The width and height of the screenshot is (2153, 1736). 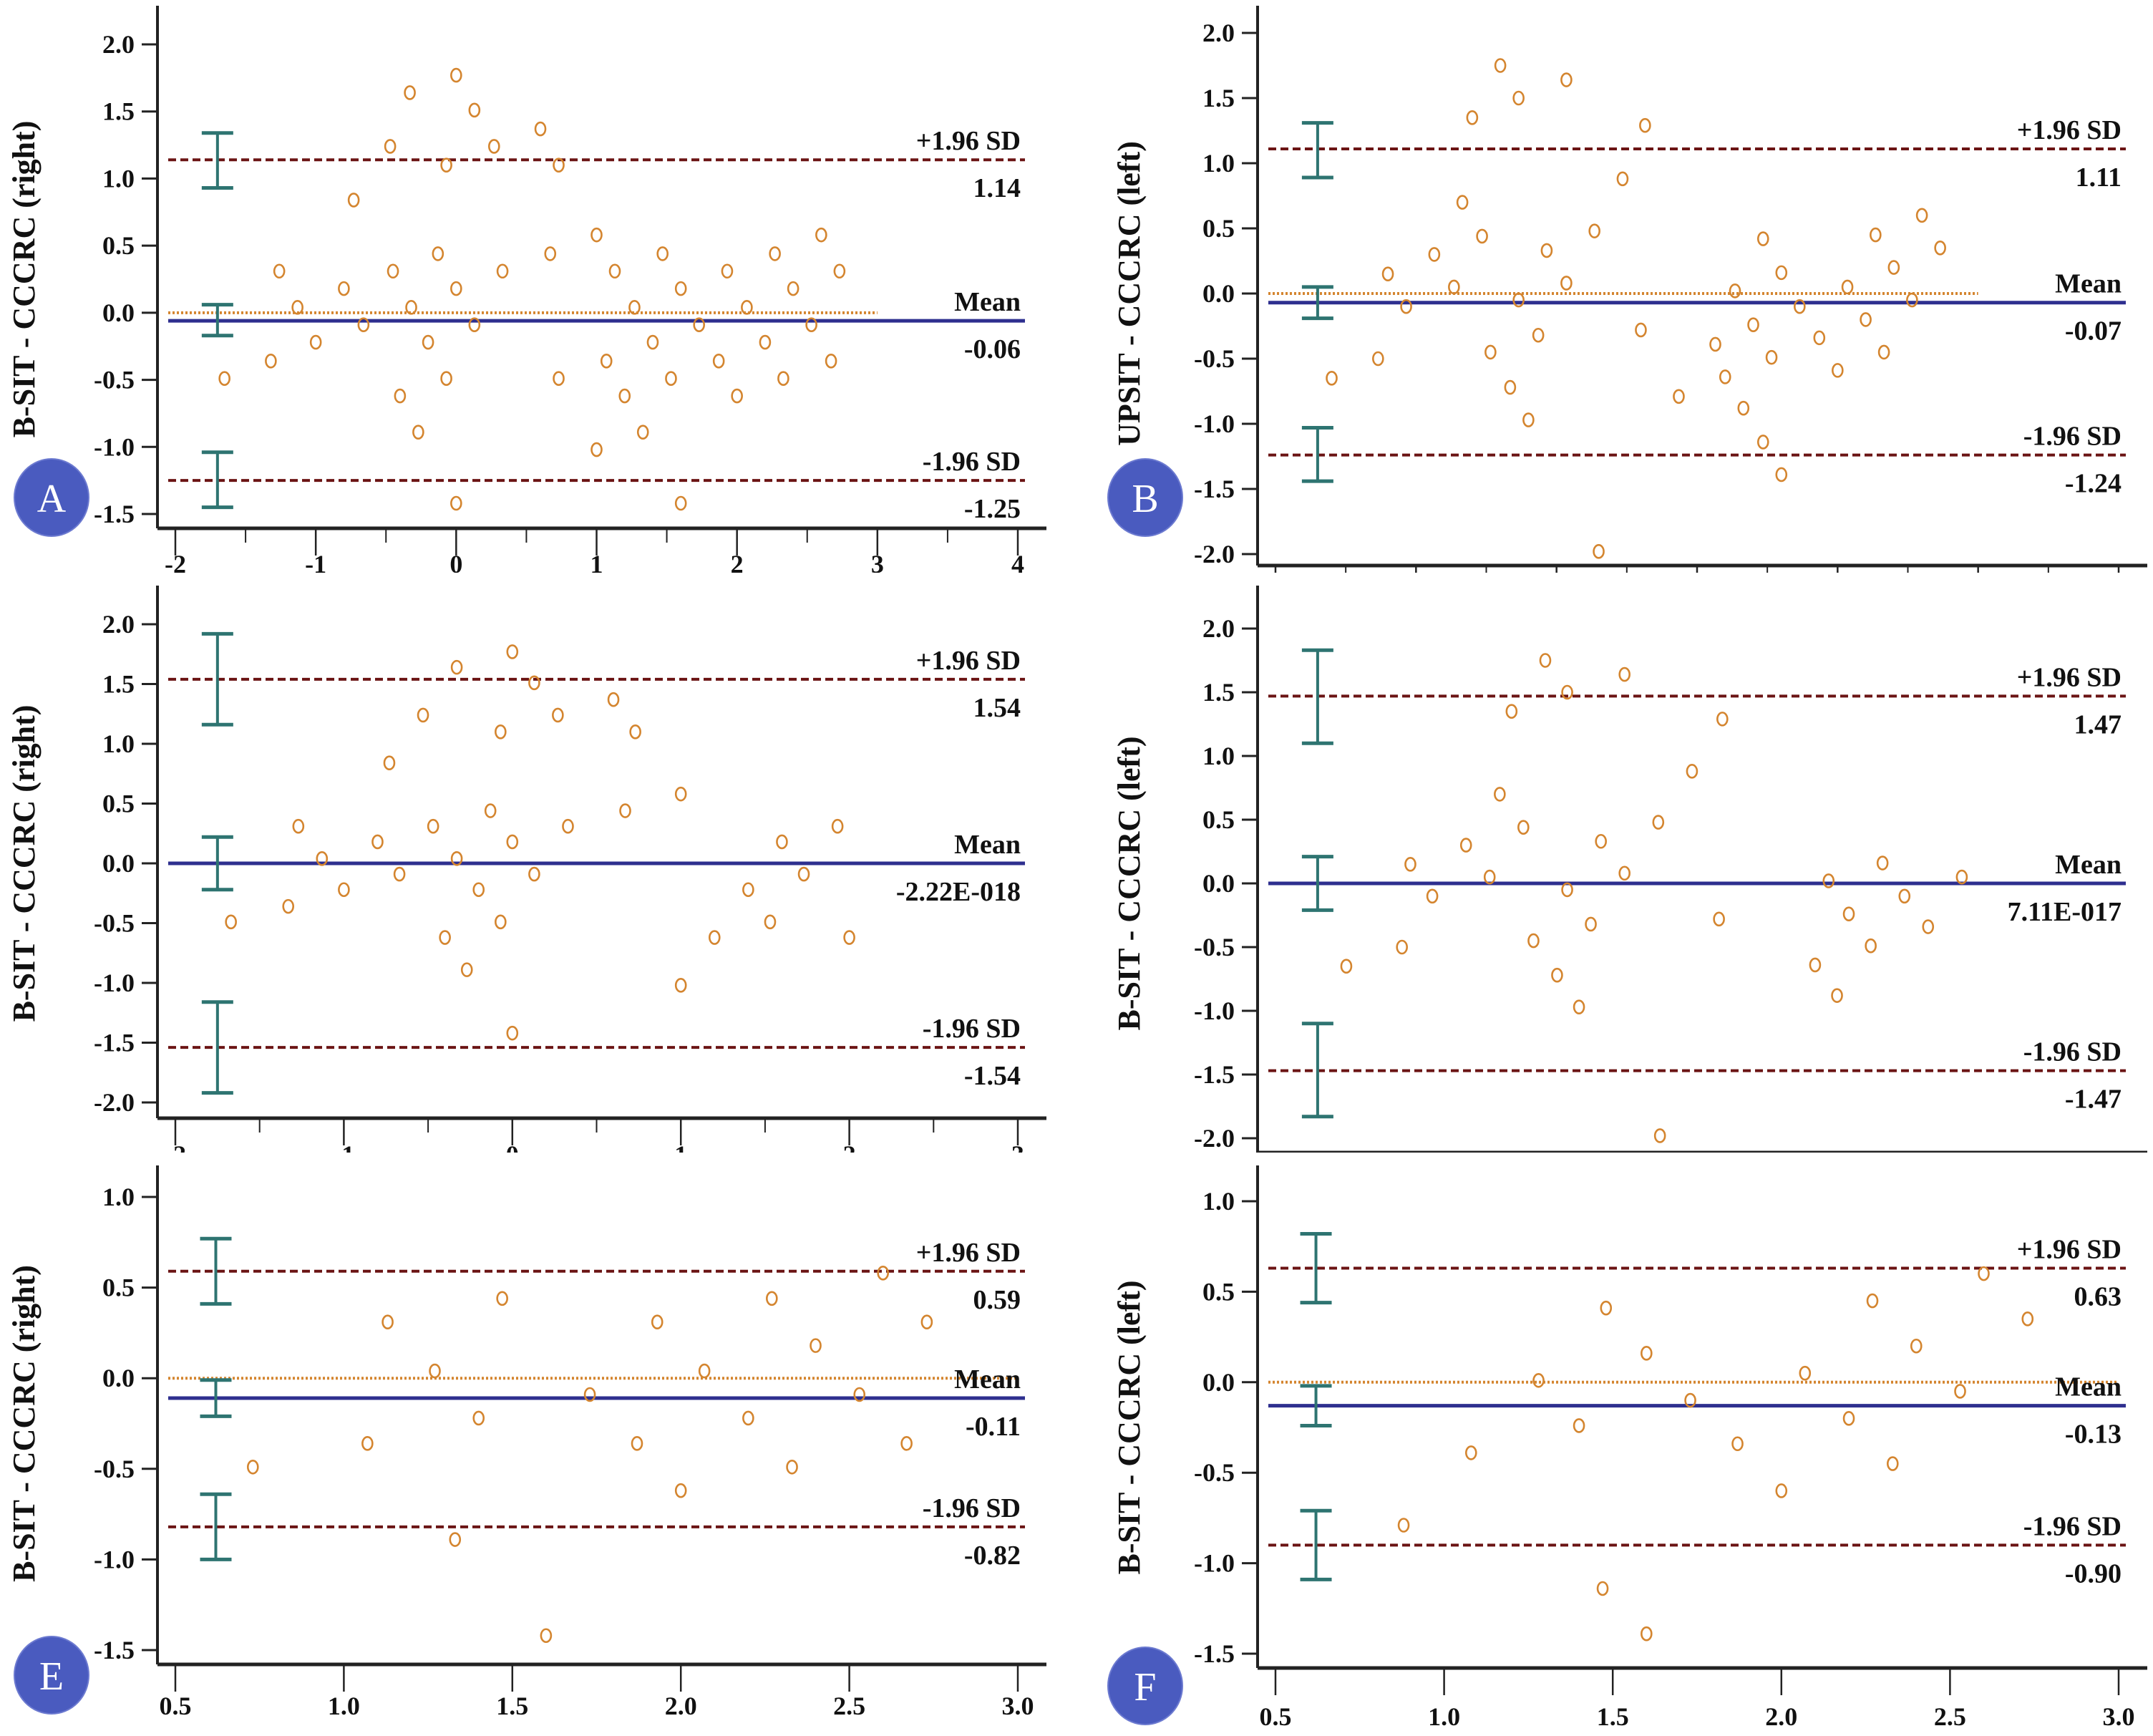 What do you see at coordinates (119, 313) in the screenshot?
I see `y-tick-label: 0.0` at bounding box center [119, 313].